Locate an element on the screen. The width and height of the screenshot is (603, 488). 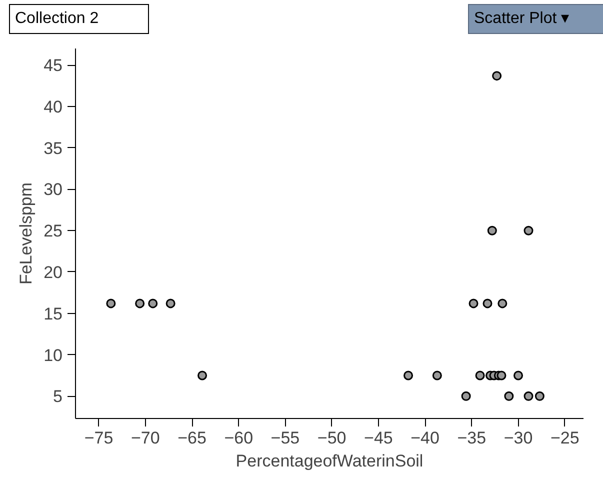
x-tick-label: −50 is located at coordinates (331, 438).